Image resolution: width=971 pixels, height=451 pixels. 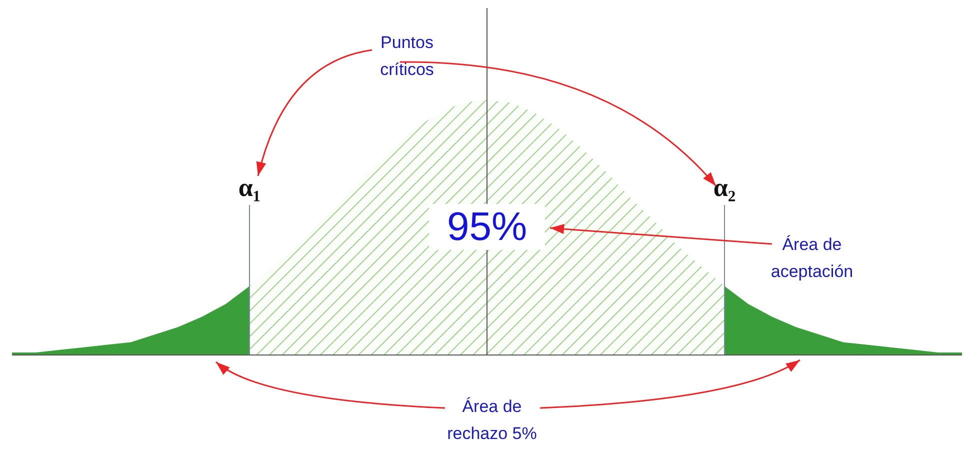 I want to click on text: Puntos críticos, so click(x=407, y=56).